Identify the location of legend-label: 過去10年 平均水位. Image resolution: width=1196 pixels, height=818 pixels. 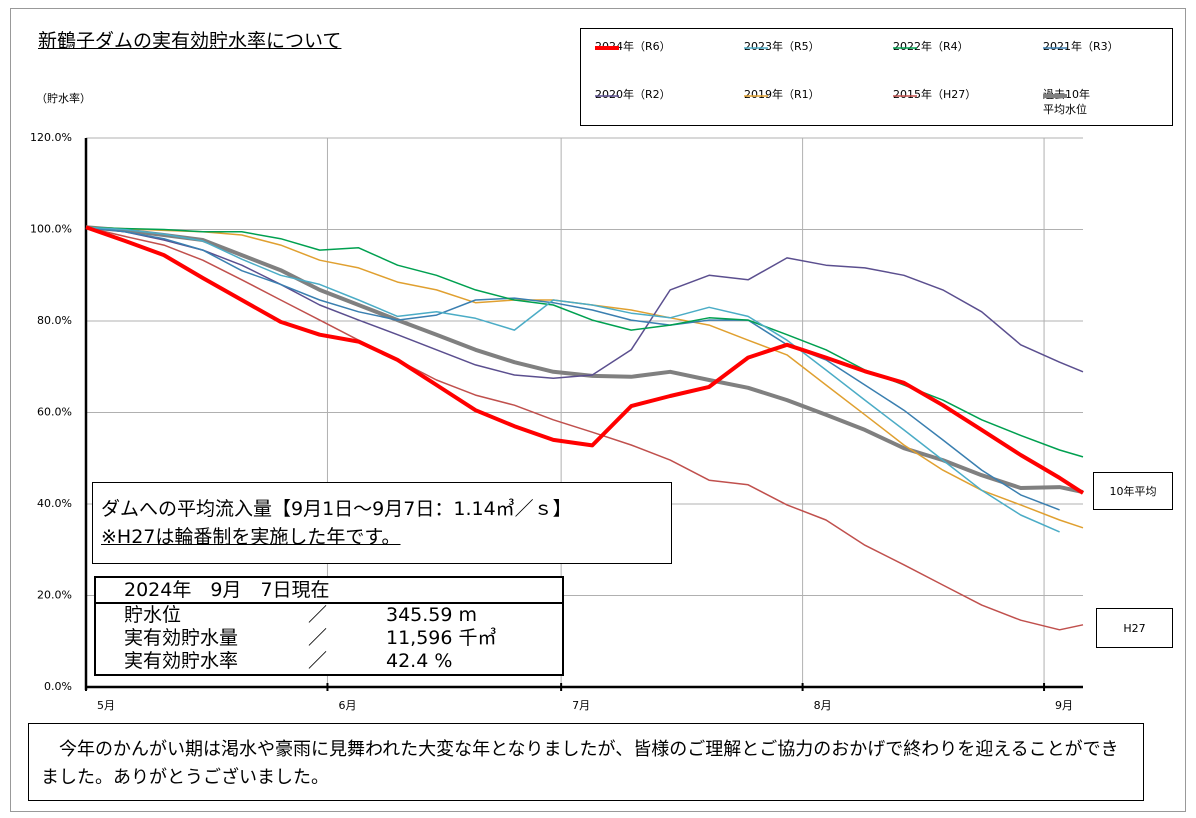
(1066, 102).